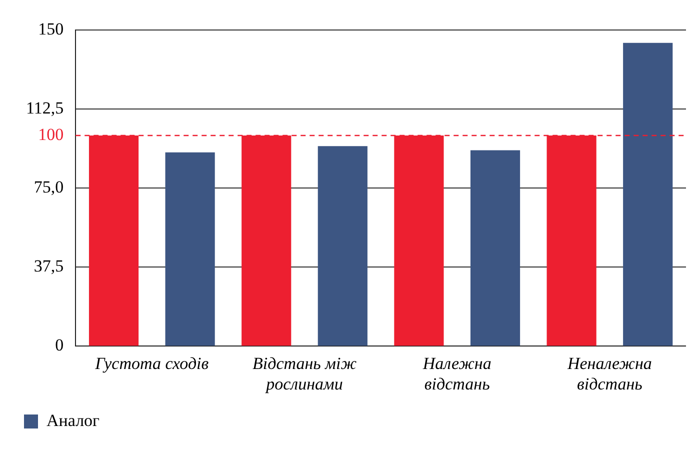 Image resolution: width=694 pixels, height=450 pixels. Describe the element at coordinates (457, 374) in the screenshot. I see `x-tick-label: Належна відстань` at that location.